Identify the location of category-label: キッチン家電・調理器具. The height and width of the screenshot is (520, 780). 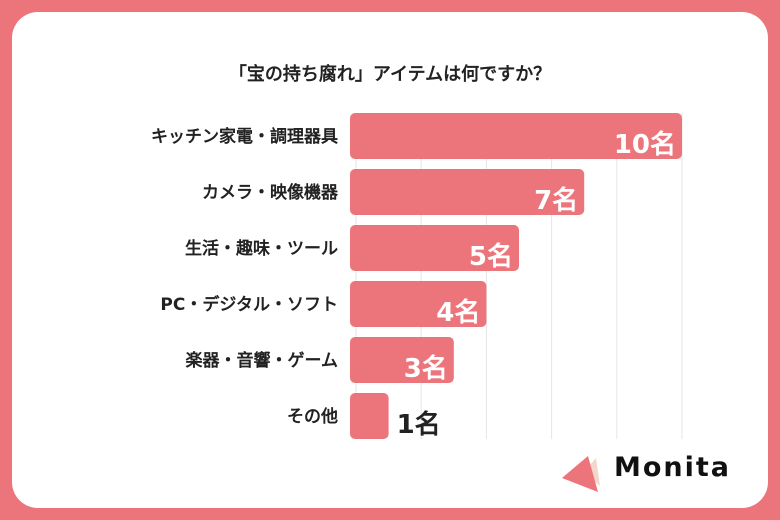
(244, 136).